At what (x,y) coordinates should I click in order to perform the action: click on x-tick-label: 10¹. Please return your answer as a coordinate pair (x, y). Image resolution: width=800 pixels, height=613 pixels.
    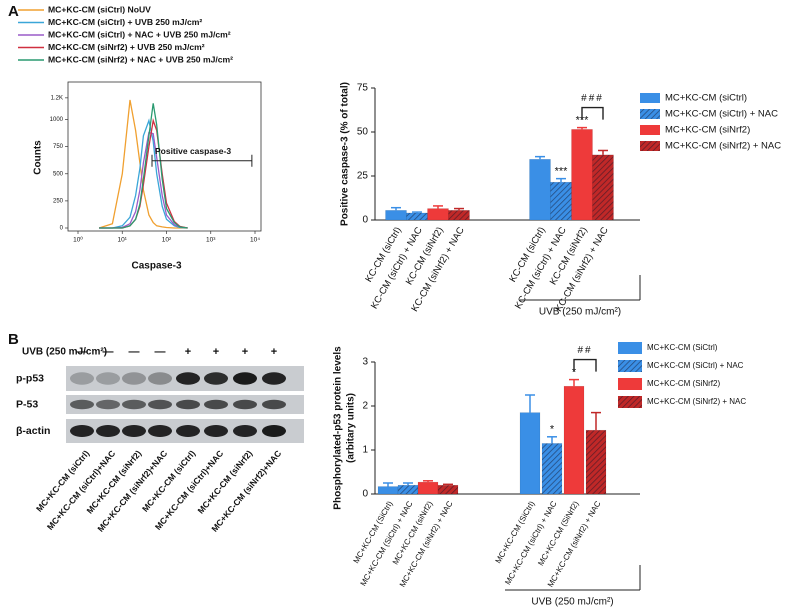
    Looking at the image, I should click on (123, 240).